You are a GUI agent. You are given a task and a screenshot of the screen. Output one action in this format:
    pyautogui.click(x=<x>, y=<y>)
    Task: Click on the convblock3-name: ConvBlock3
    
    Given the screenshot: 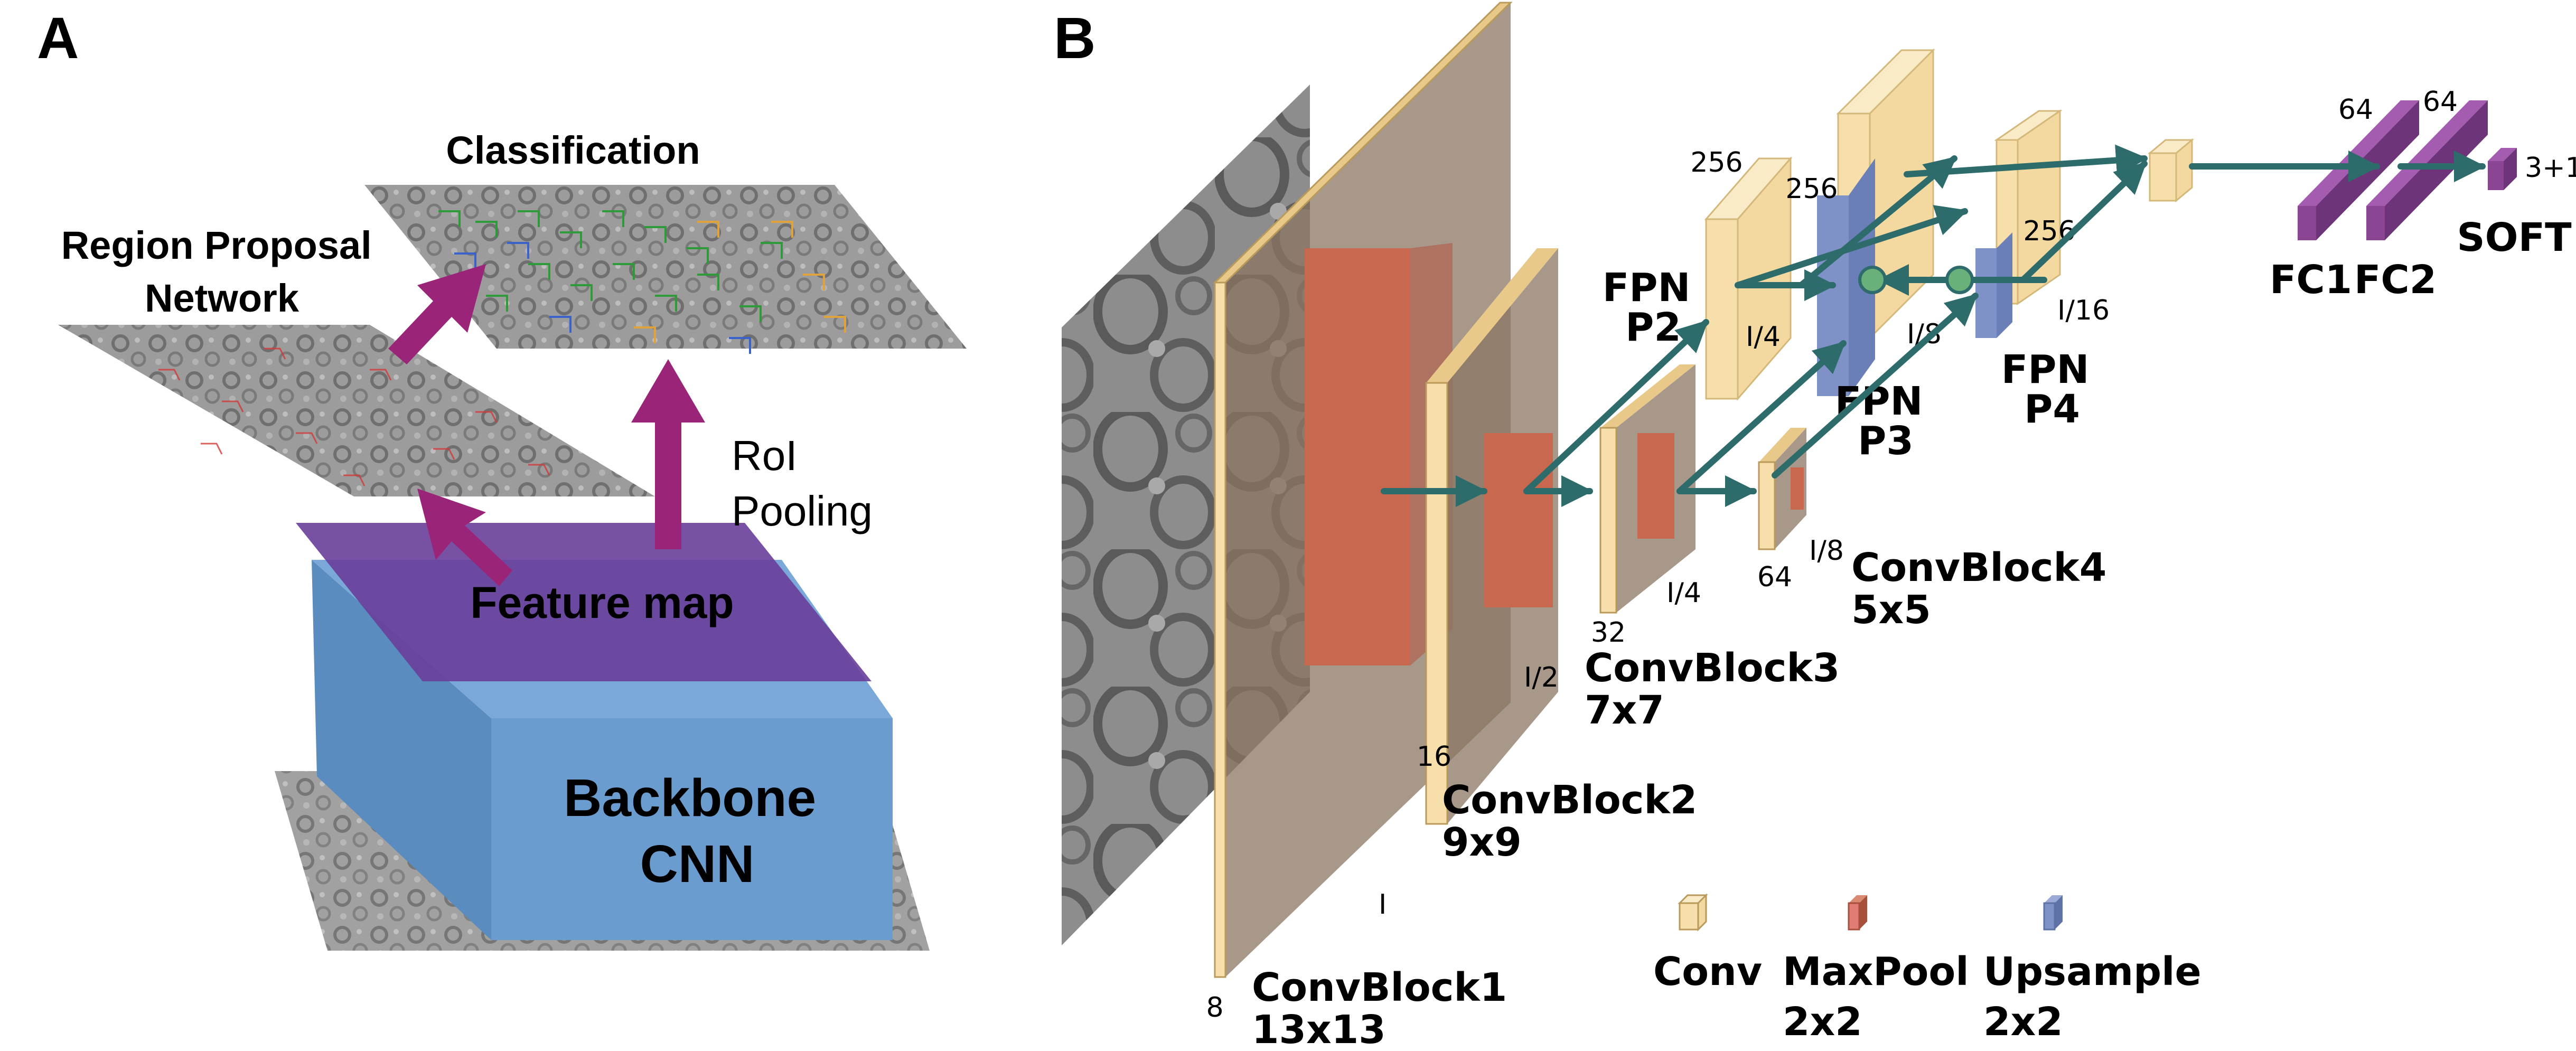 What is the action you would take?
    pyautogui.click(x=1712, y=668)
    